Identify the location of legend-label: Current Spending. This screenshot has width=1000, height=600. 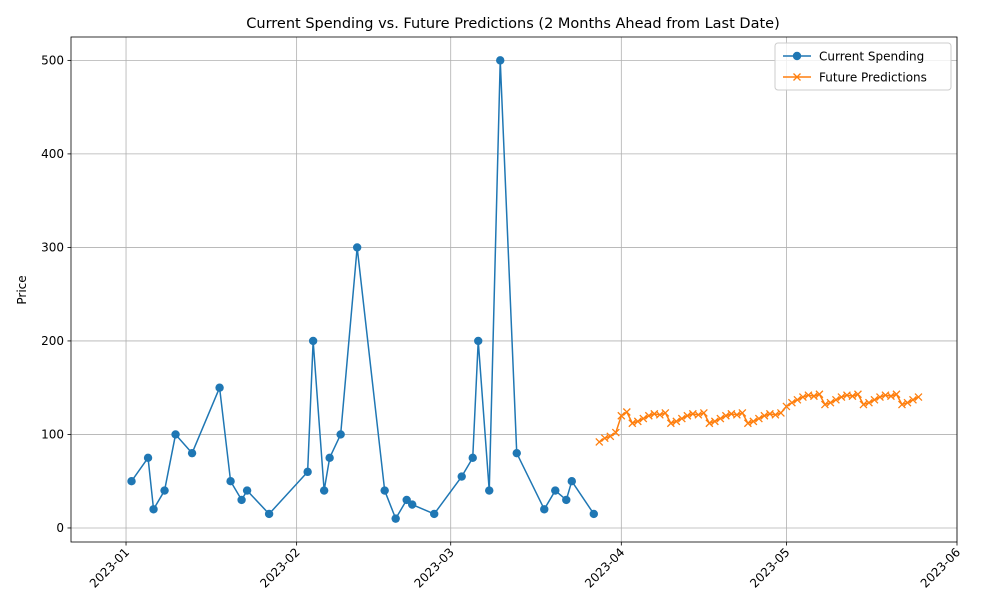
(871, 57).